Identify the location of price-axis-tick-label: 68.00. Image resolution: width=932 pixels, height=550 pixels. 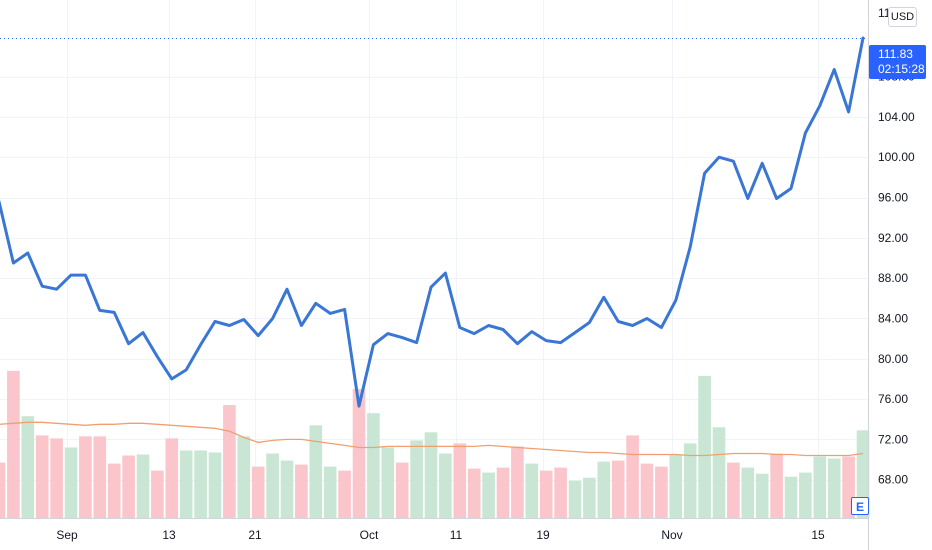
(893, 480).